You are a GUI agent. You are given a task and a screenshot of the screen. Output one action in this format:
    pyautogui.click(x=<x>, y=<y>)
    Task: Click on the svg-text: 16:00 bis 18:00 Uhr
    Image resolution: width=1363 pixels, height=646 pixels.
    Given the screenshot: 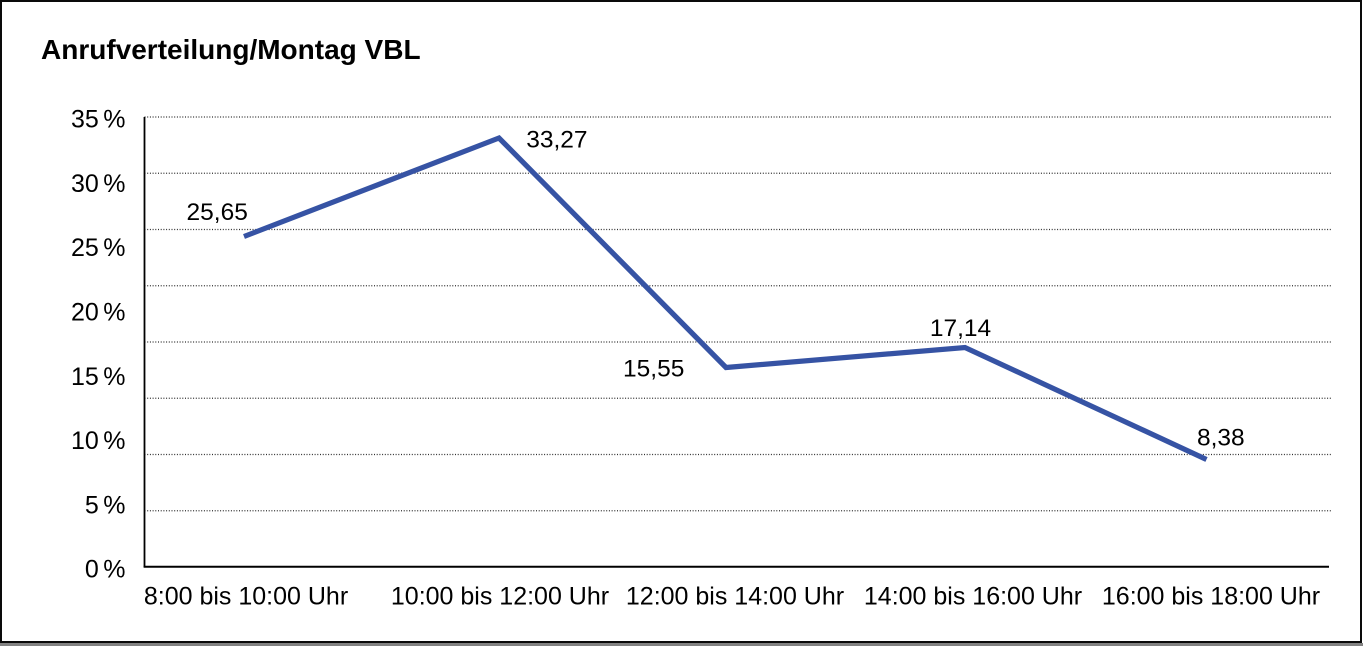 What is the action you would take?
    pyautogui.click(x=1211, y=596)
    